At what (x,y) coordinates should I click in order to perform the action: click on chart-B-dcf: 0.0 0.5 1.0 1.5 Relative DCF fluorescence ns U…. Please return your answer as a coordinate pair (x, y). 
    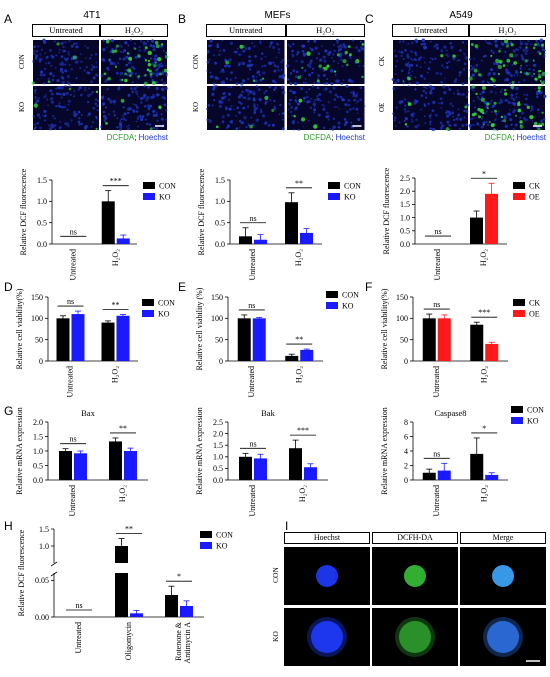
    Looking at the image, I should click on (279, 224).